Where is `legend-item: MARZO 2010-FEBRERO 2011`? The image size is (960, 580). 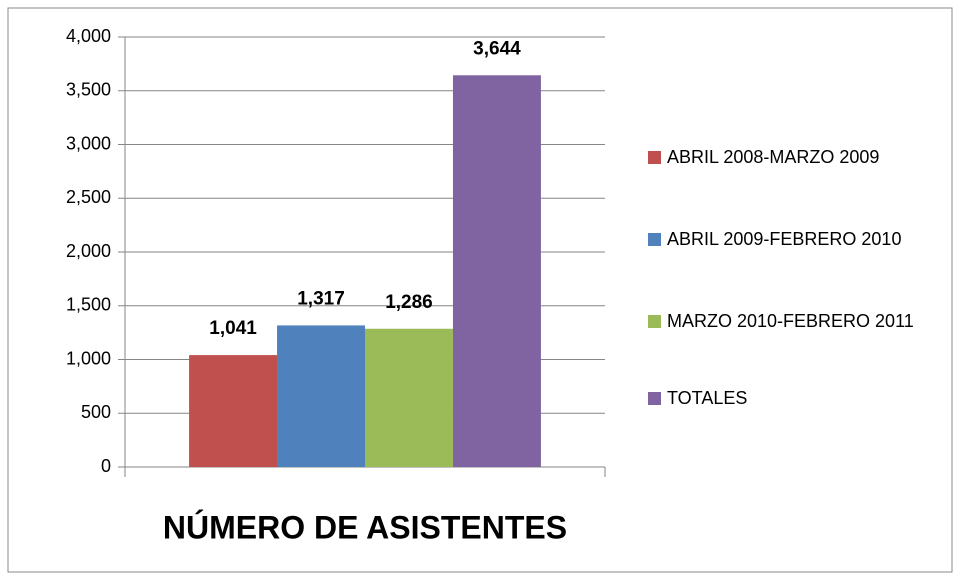 legend-item: MARZO 2010-FEBRERO 2011 is located at coordinates (798, 321).